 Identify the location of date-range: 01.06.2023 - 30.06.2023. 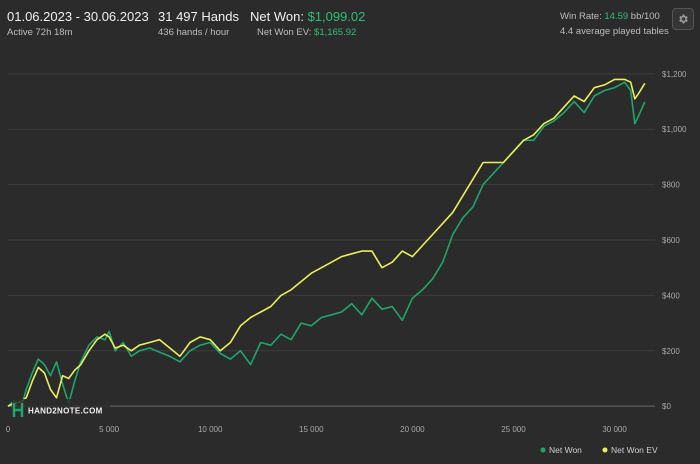
(78, 16).